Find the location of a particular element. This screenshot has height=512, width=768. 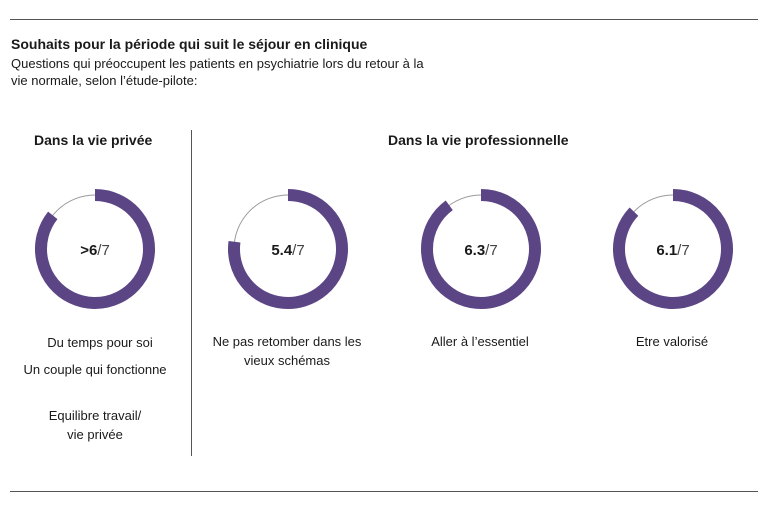

donut-3-label-1: Aller à l’essentiel is located at coordinates (480, 341).